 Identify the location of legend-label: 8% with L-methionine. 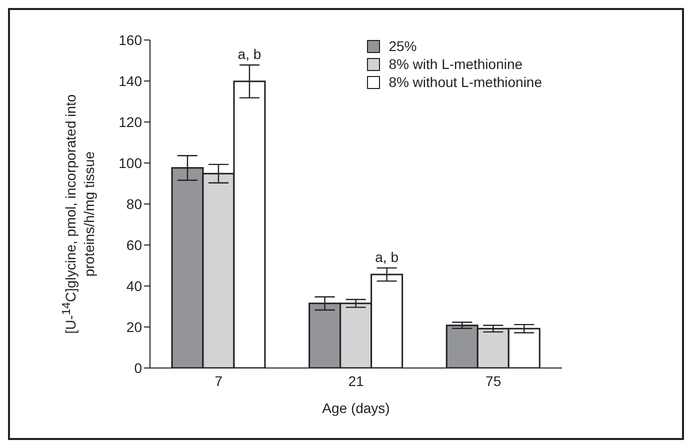
(455, 64).